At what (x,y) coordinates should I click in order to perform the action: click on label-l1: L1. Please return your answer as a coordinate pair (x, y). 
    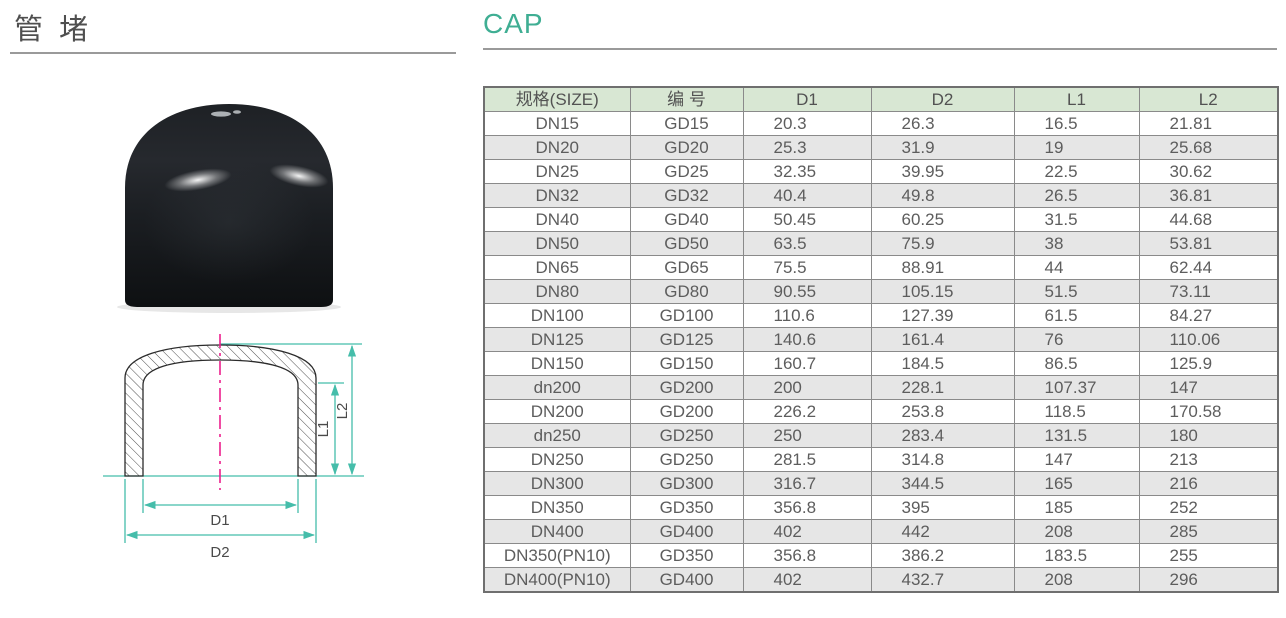
    Looking at the image, I should click on (323, 429).